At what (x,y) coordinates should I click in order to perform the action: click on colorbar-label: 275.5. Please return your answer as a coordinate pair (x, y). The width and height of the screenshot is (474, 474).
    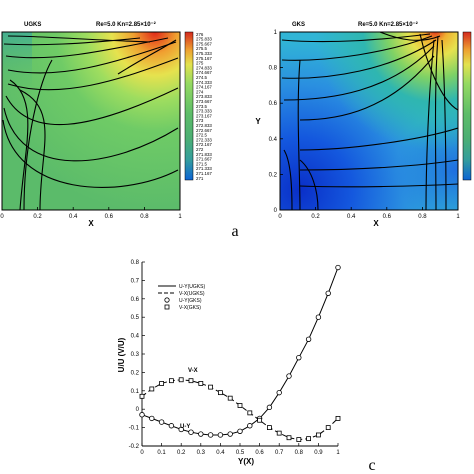
    Looking at the image, I should click on (202, 48).